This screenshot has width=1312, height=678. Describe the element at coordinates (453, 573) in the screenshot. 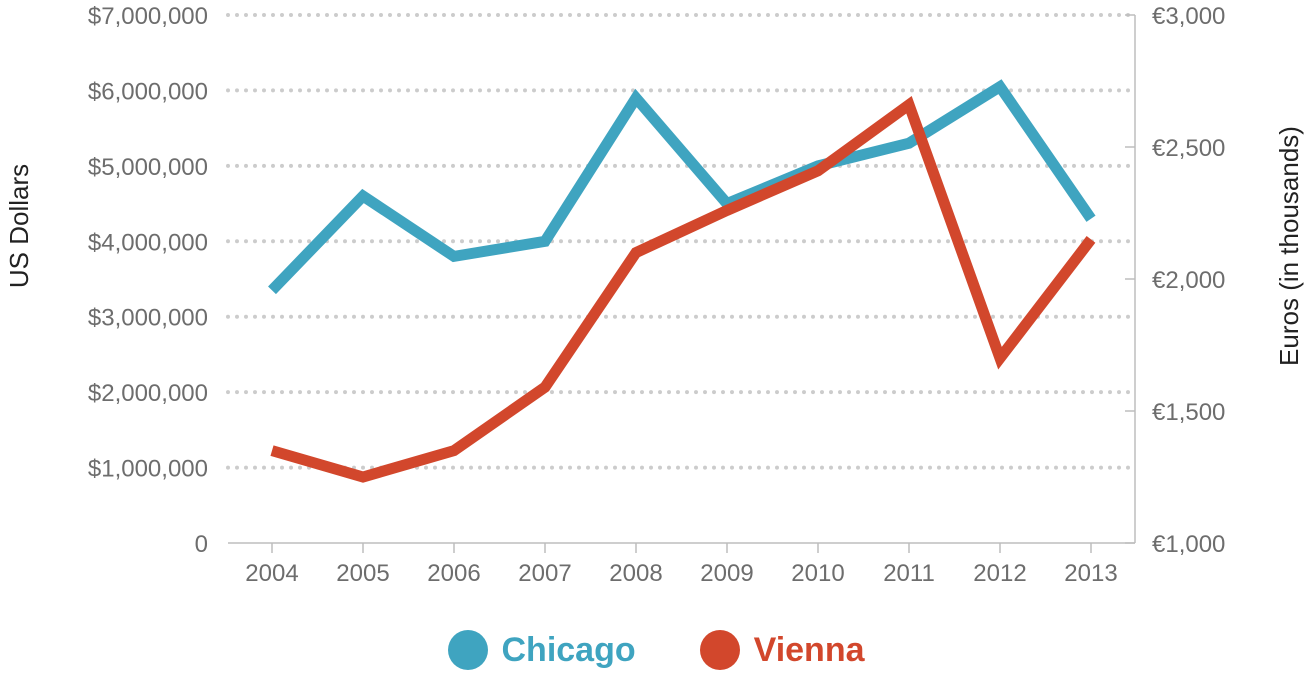

I see `x-tick-label-2006: 2006` at that location.